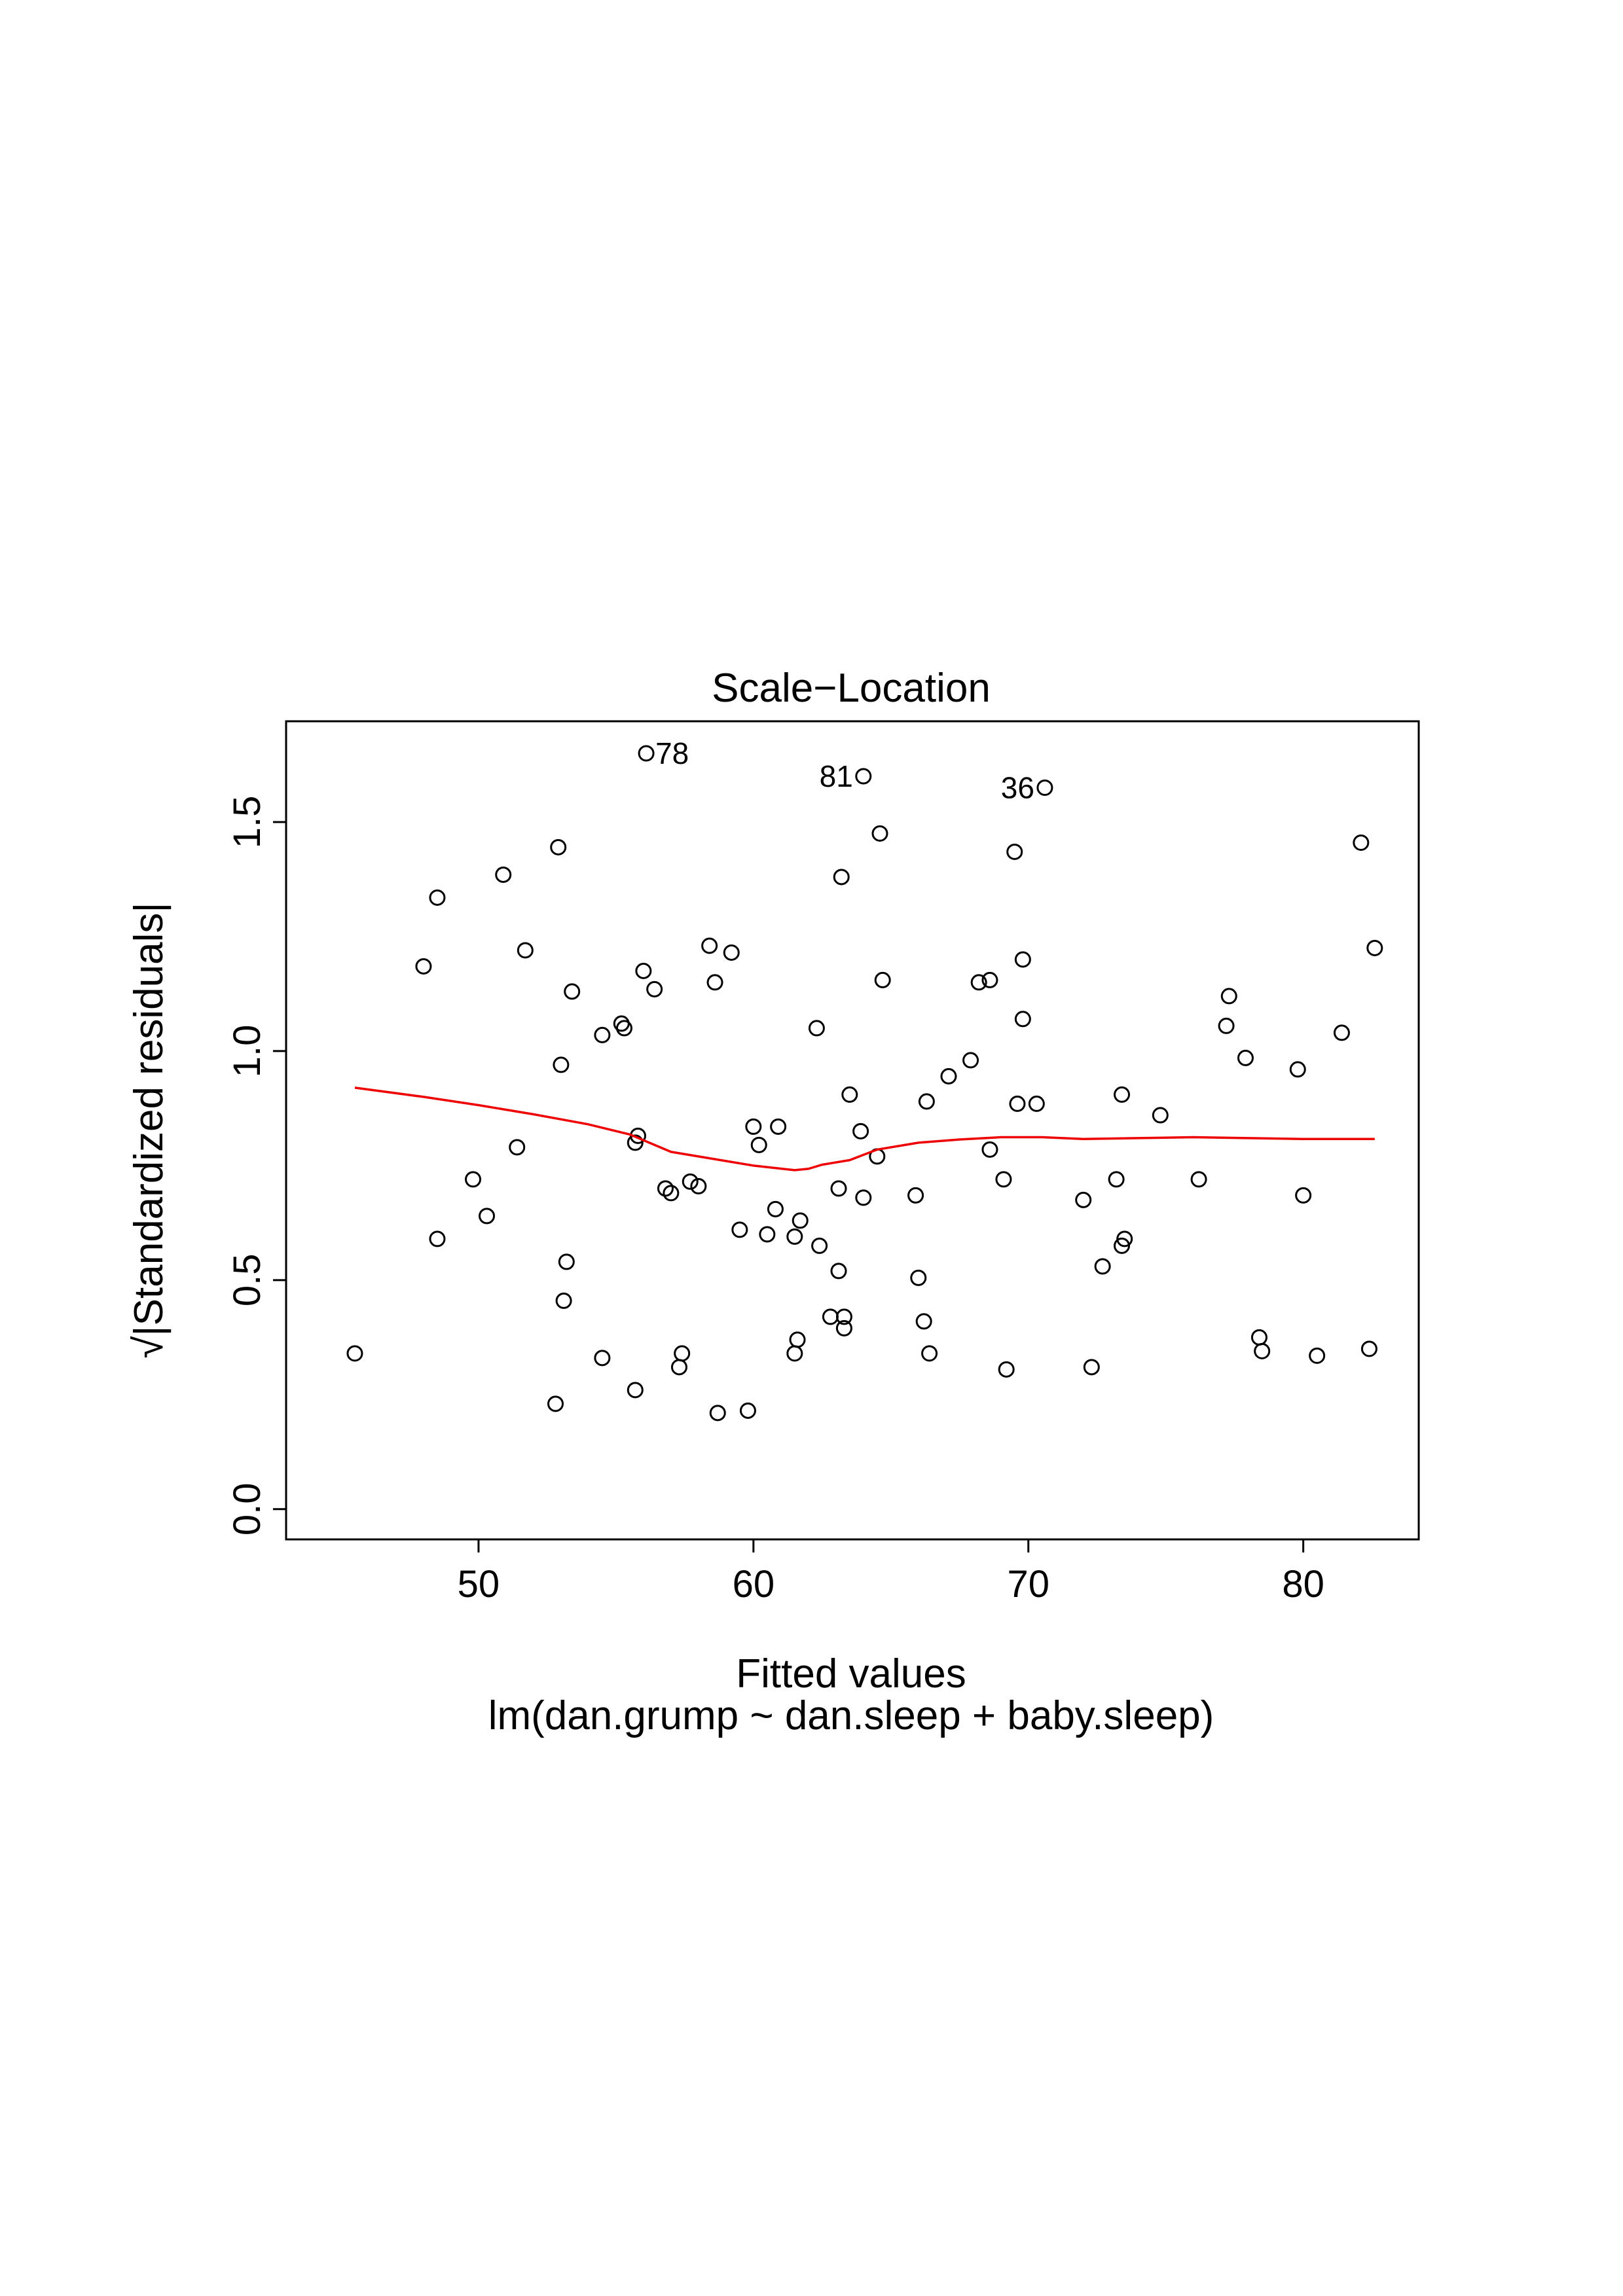 This screenshot has height=2296, width=1623. What do you see at coordinates (754, 1584) in the screenshot?
I see `x-tick-label: 60` at bounding box center [754, 1584].